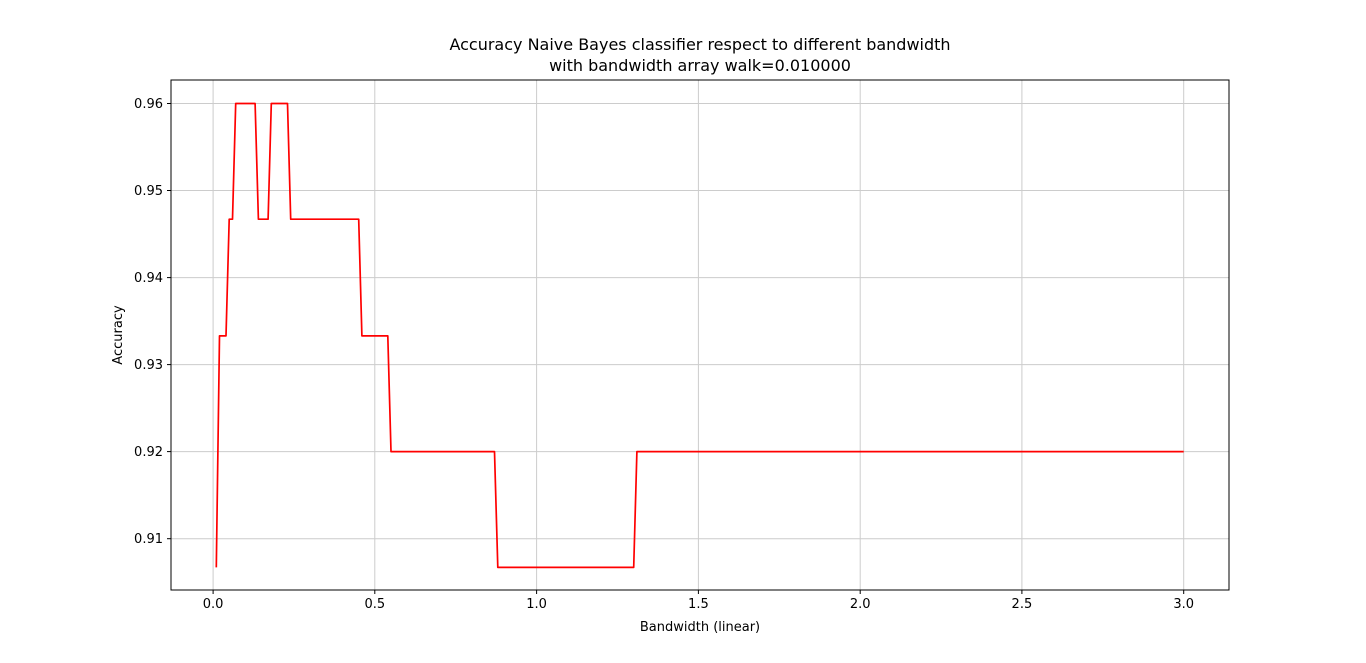 This screenshot has width=1366, height=663. Describe the element at coordinates (1183, 604) in the screenshot. I see `x-tick-label: 3.0` at that location.